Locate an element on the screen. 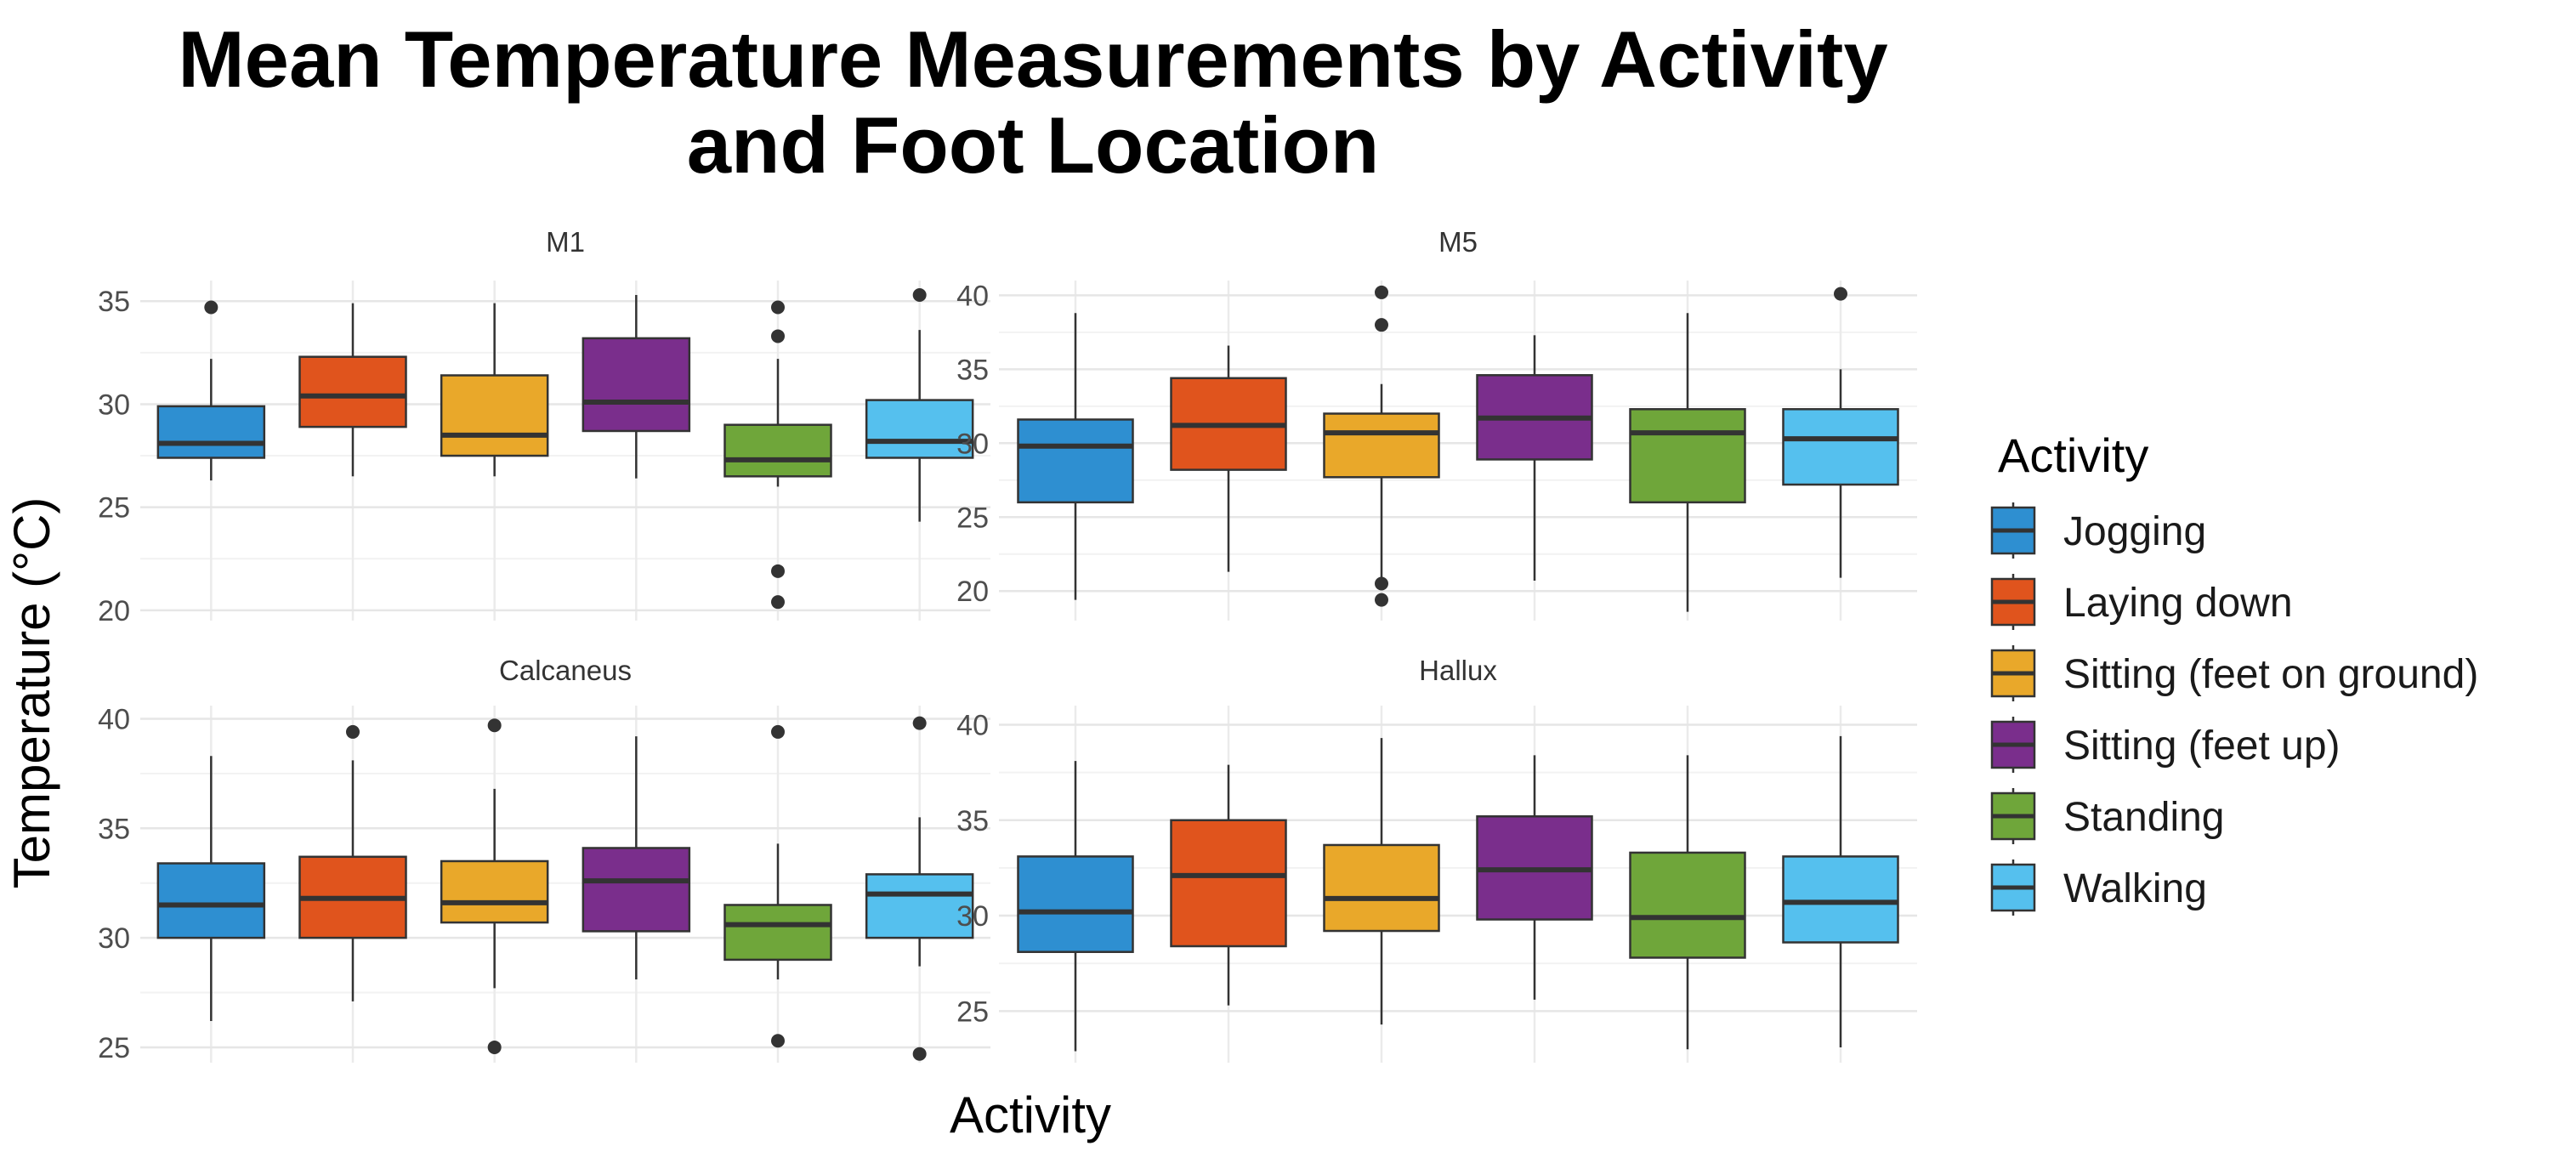  facet-label: Calcaneus is located at coordinates (565, 670).